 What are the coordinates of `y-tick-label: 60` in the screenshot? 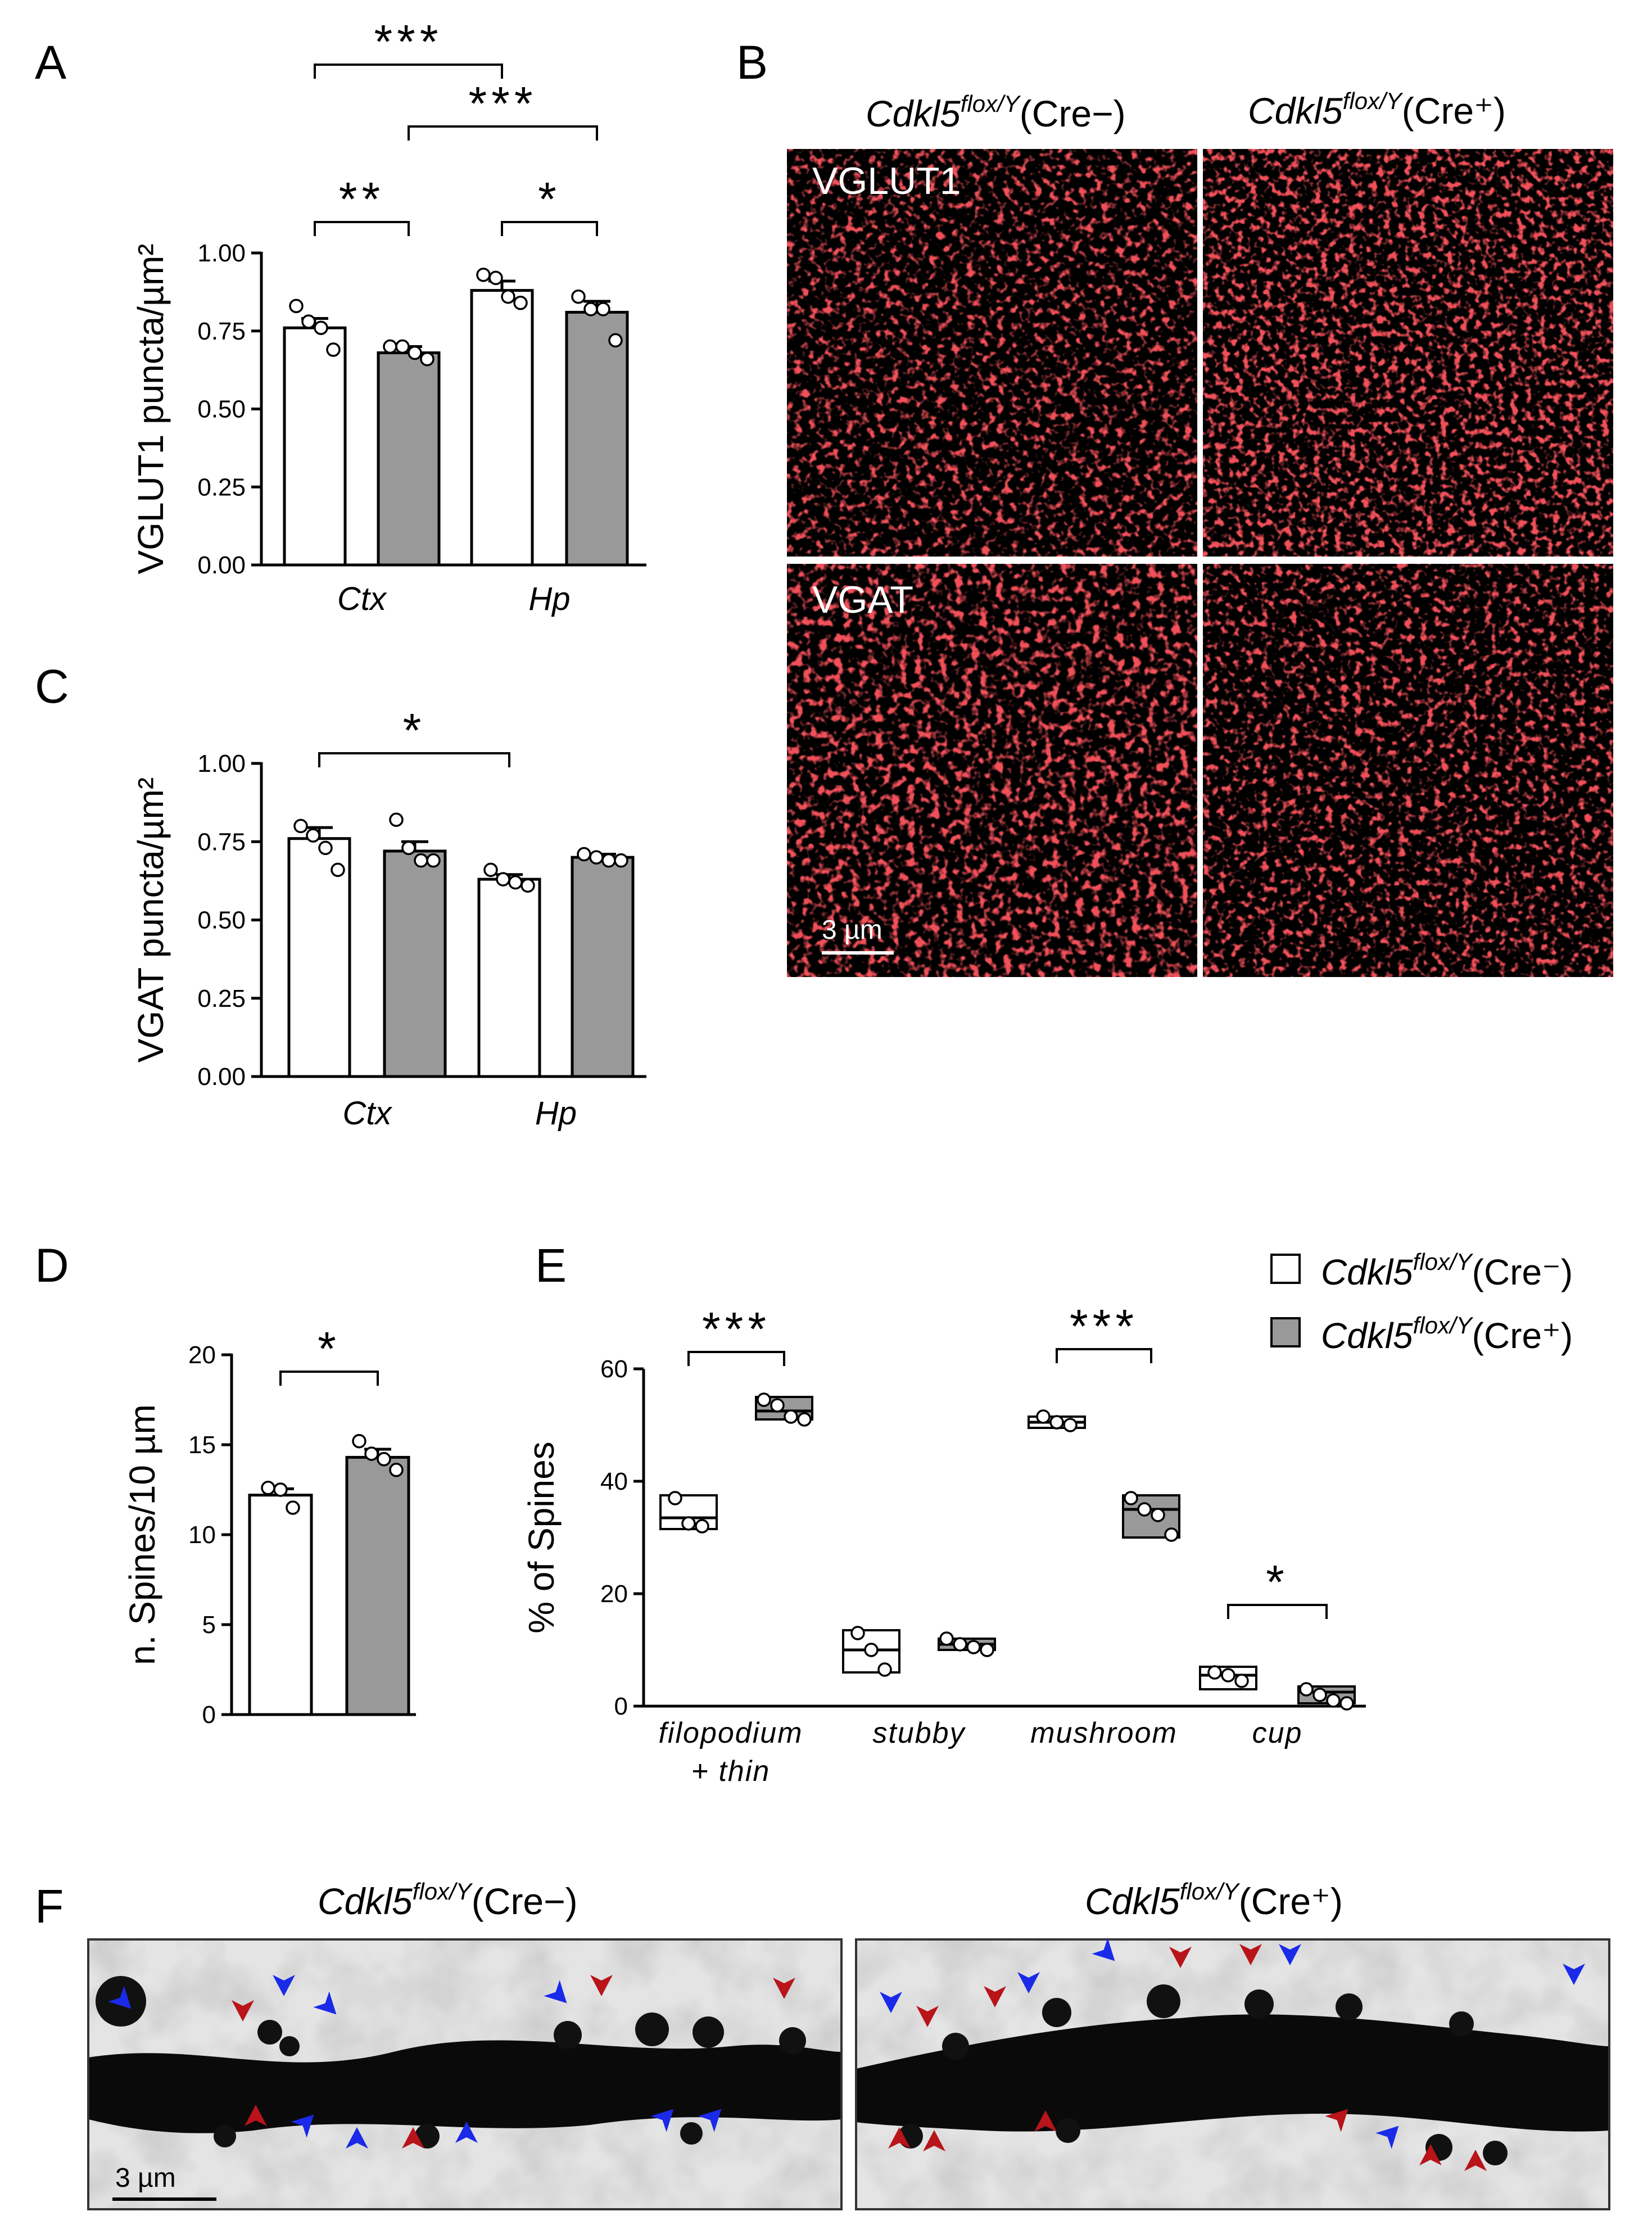 It's located at (614, 1369).